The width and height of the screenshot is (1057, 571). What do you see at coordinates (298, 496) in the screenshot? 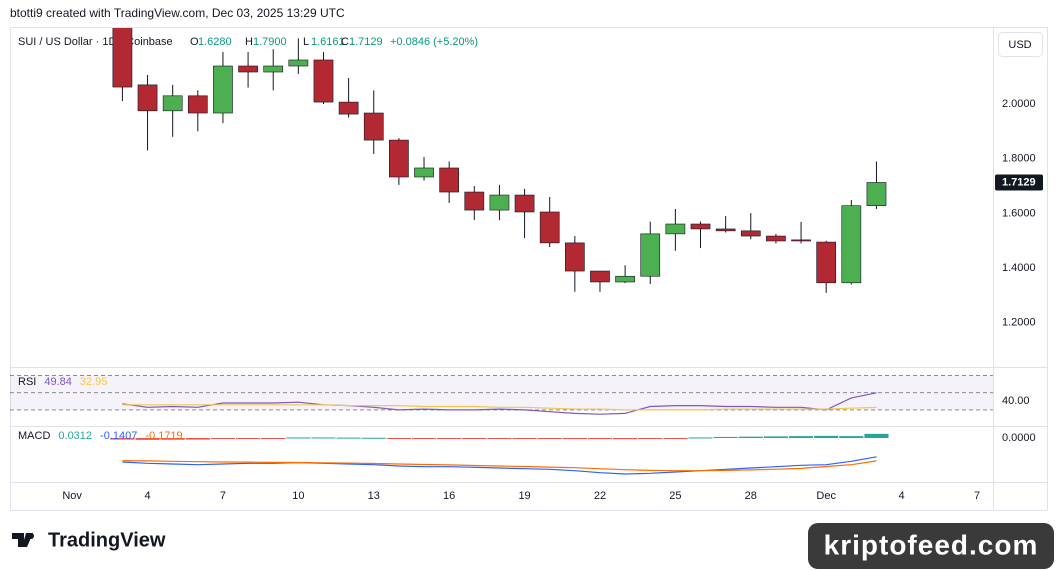
I see `x-tick-label: 10` at bounding box center [298, 496].